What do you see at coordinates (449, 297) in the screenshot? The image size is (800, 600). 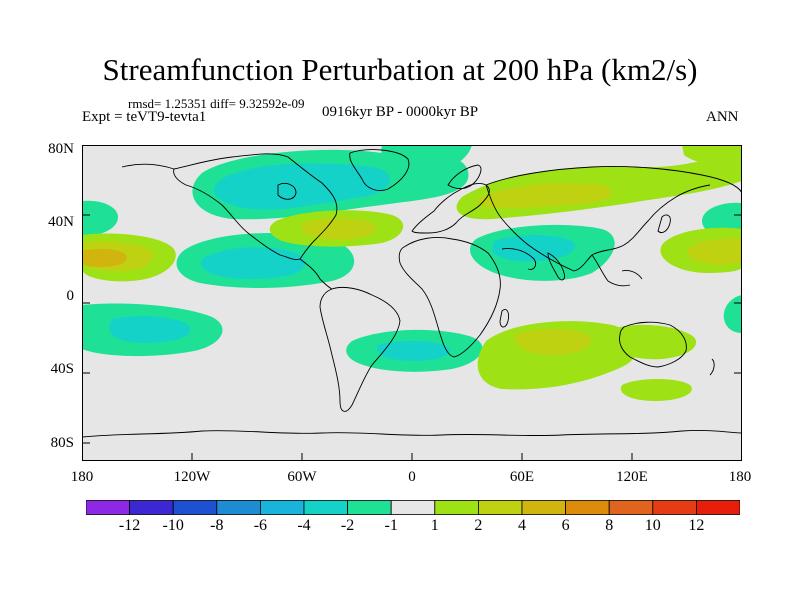 I see `coastline-africa` at bounding box center [449, 297].